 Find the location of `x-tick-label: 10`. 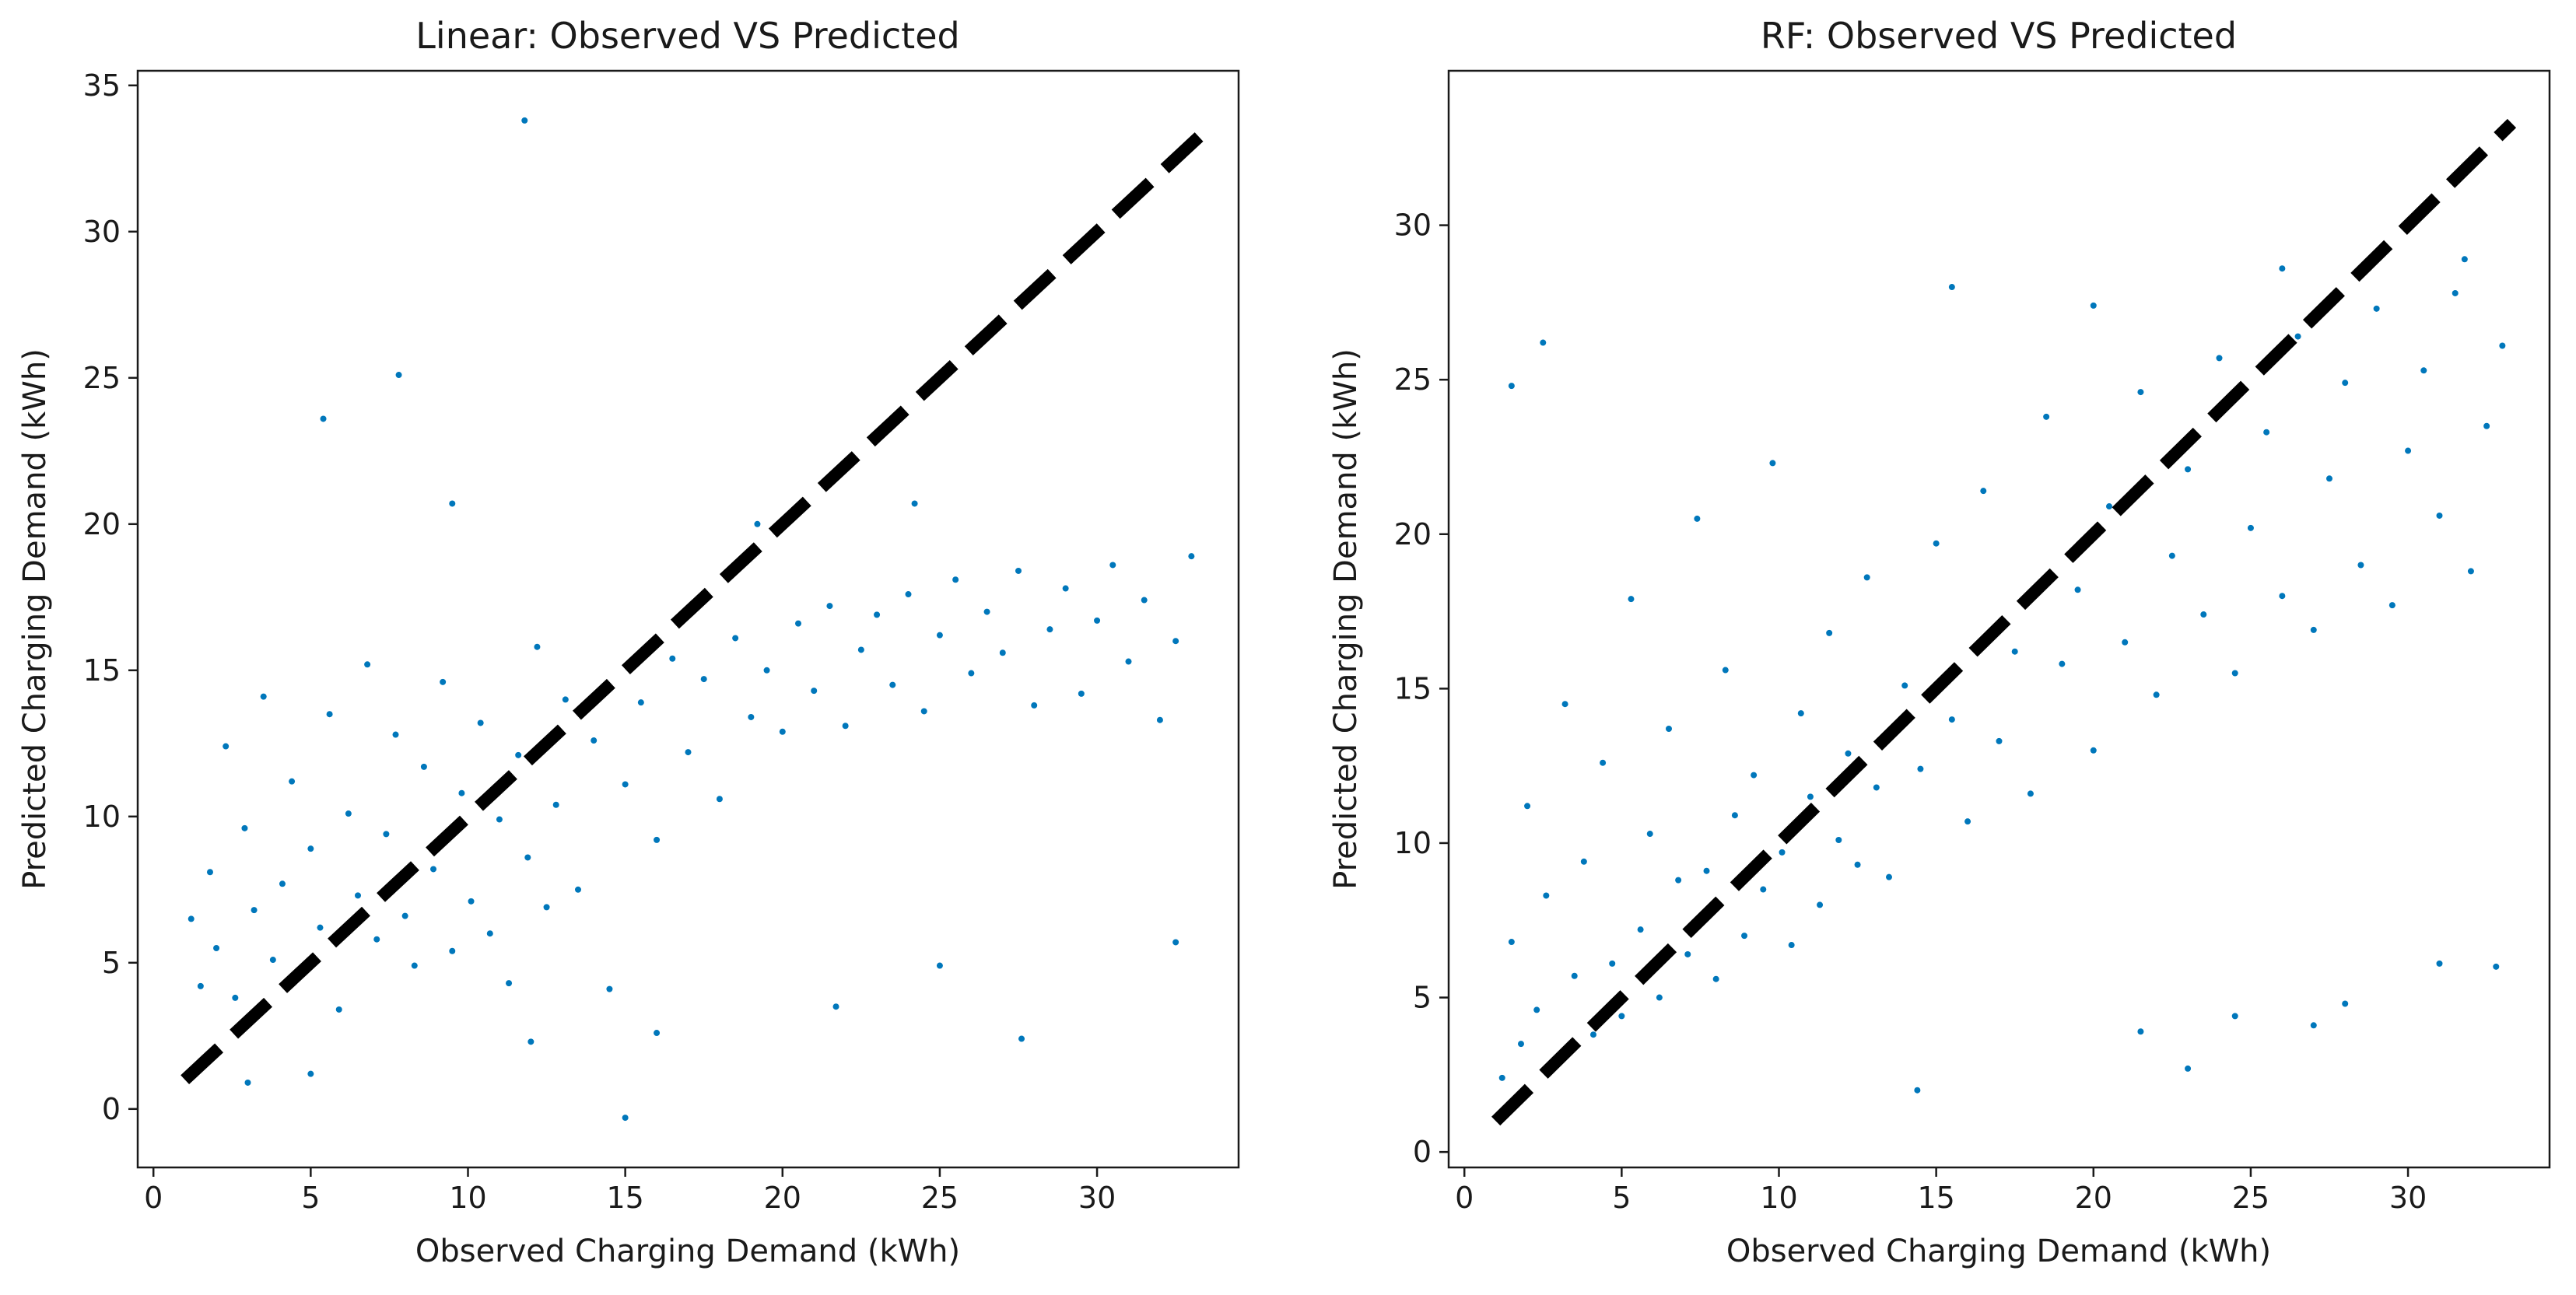

x-tick-label: 10 is located at coordinates (1779, 1198).